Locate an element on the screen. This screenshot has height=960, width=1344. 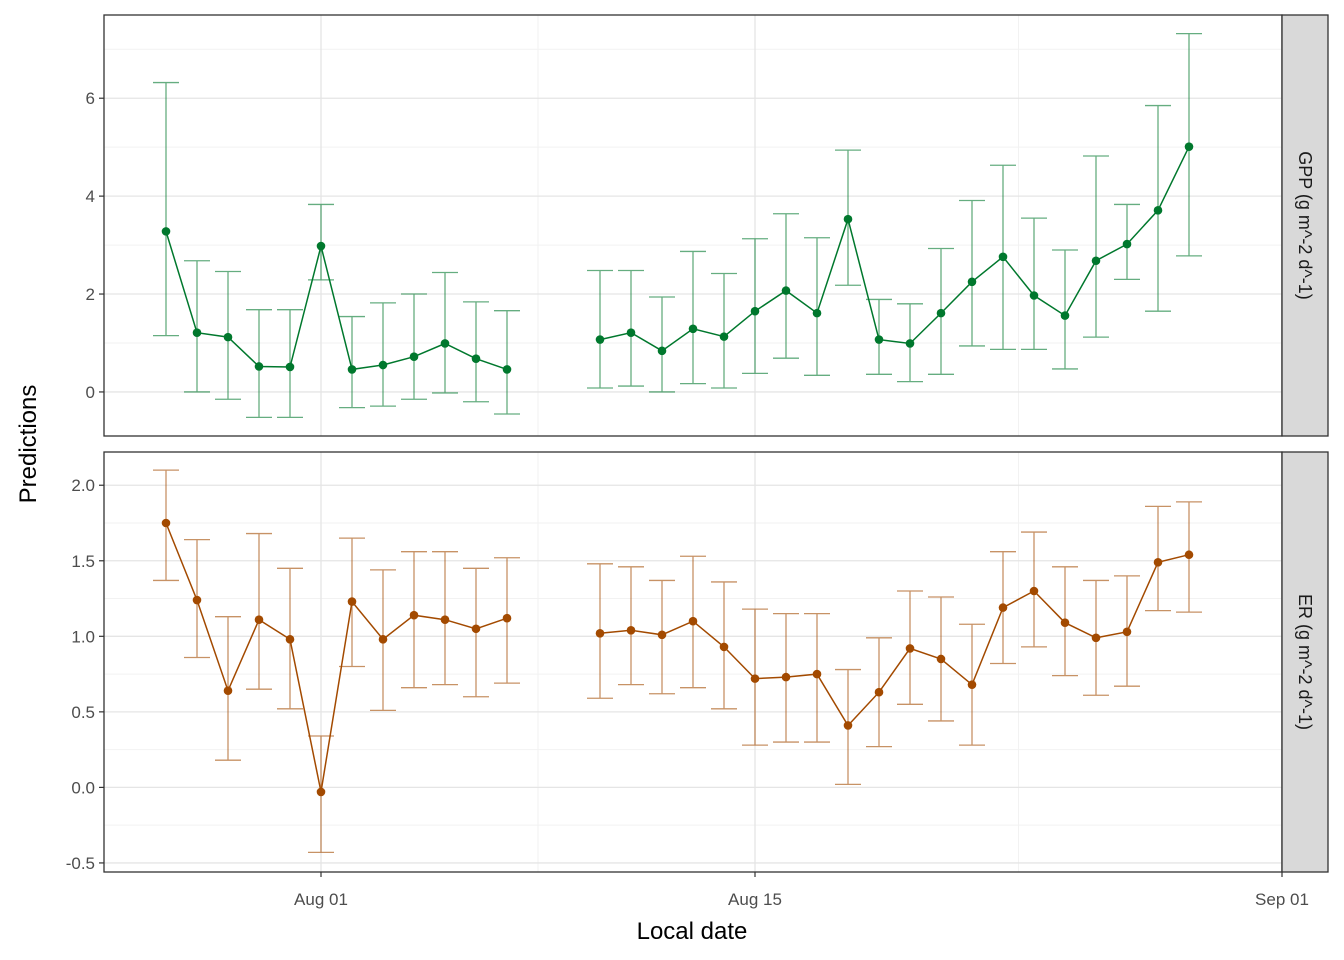
facet-strip-label: ER (g m^-2 d^-1) is located at coordinates (1305, 662).